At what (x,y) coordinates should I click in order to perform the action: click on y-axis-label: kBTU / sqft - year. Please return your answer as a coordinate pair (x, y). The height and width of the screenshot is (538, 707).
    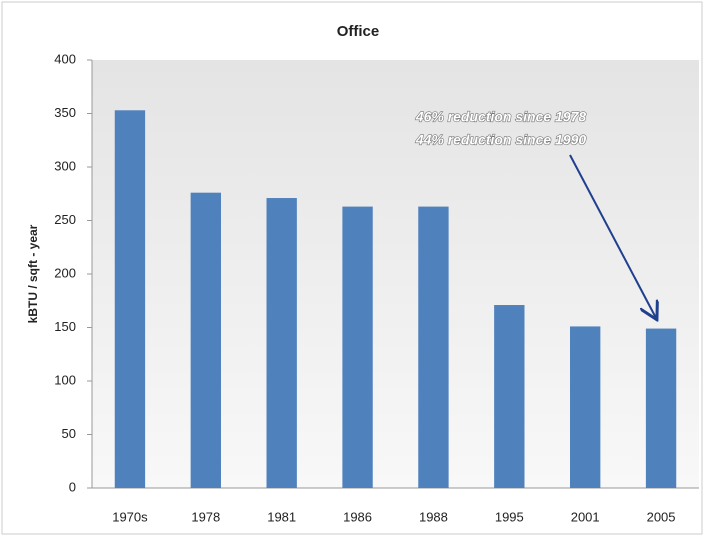
    Looking at the image, I should click on (33, 273).